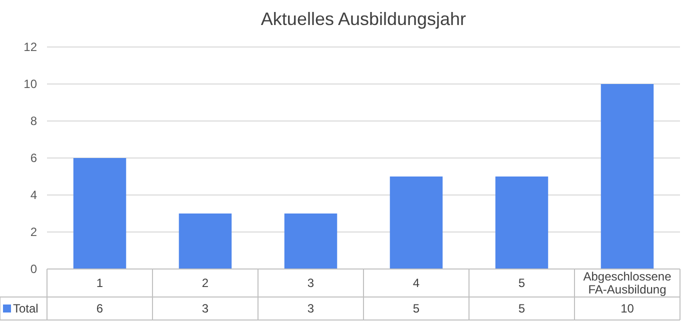 The width and height of the screenshot is (686, 323). I want to click on y-tick-label: 8, so click(34, 121).